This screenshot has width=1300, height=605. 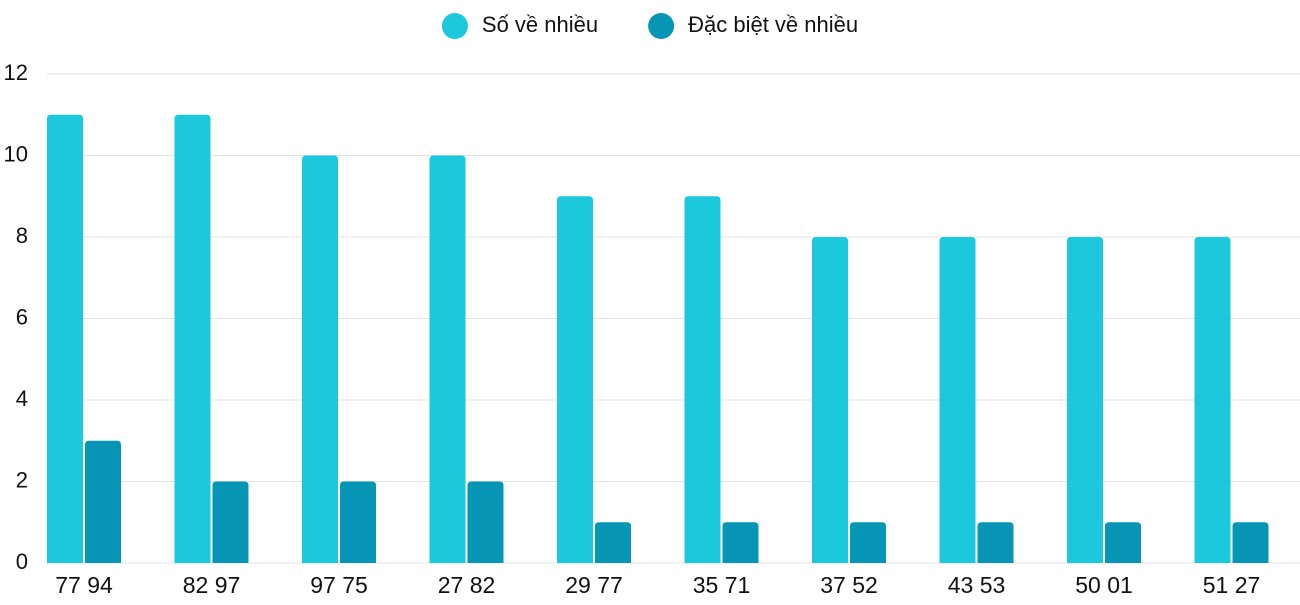 What do you see at coordinates (22, 316) in the screenshot?
I see `y-tick-label: 6` at bounding box center [22, 316].